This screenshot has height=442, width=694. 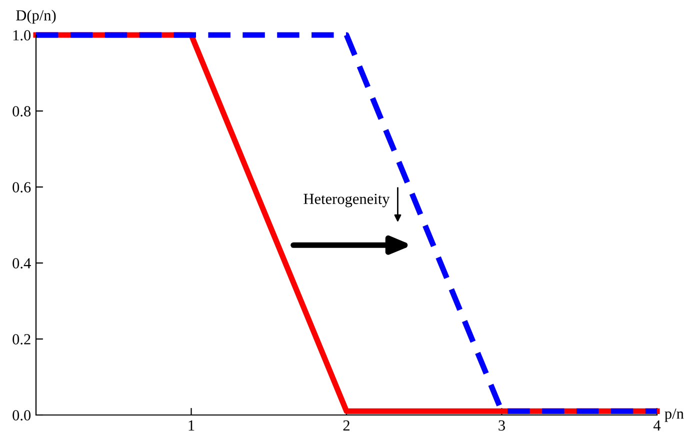 What do you see at coordinates (21, 415) in the screenshot?
I see `y-tick-label: 0.0` at bounding box center [21, 415].